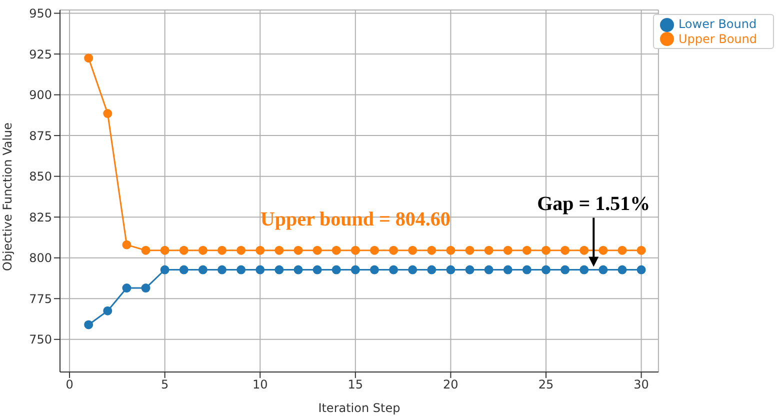 Image resolution: width=784 pixels, height=417 pixels. What do you see at coordinates (359, 408) in the screenshot?
I see `x-axis-title: Iteration Step` at bounding box center [359, 408].